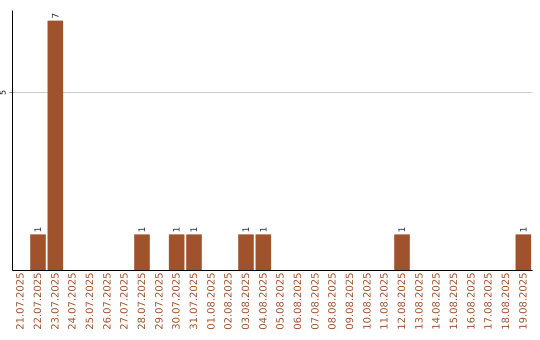 This screenshot has height=340, width=540. Describe the element at coordinates (489, 301) in the screenshot. I see `x-tick-label: 17.08.2025` at that location.